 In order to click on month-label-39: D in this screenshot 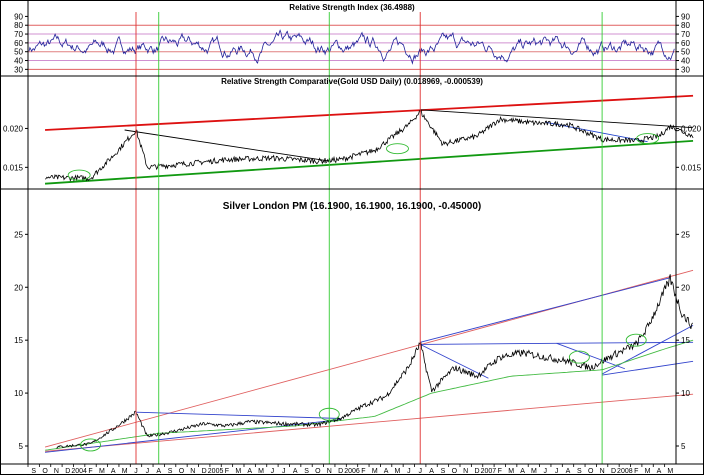, I will do `click(477, 471)`.